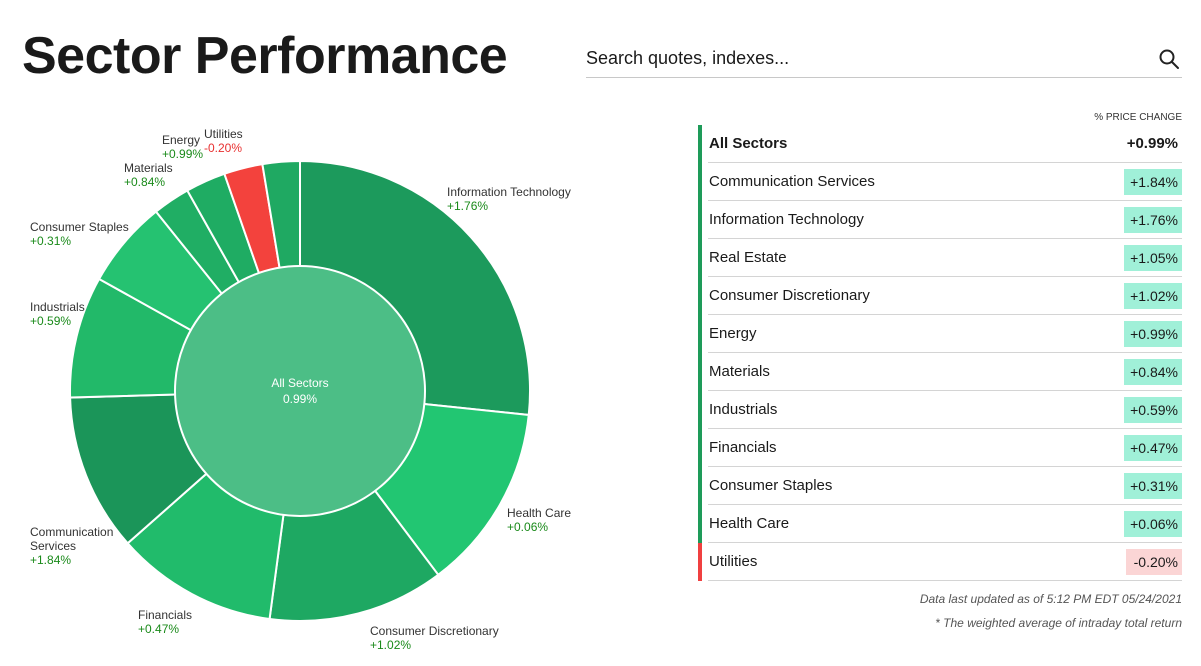 Image resolution: width=1201 pixels, height=666 pixels. What do you see at coordinates (739, 371) in the screenshot?
I see `sector-name: Materials` at bounding box center [739, 371].